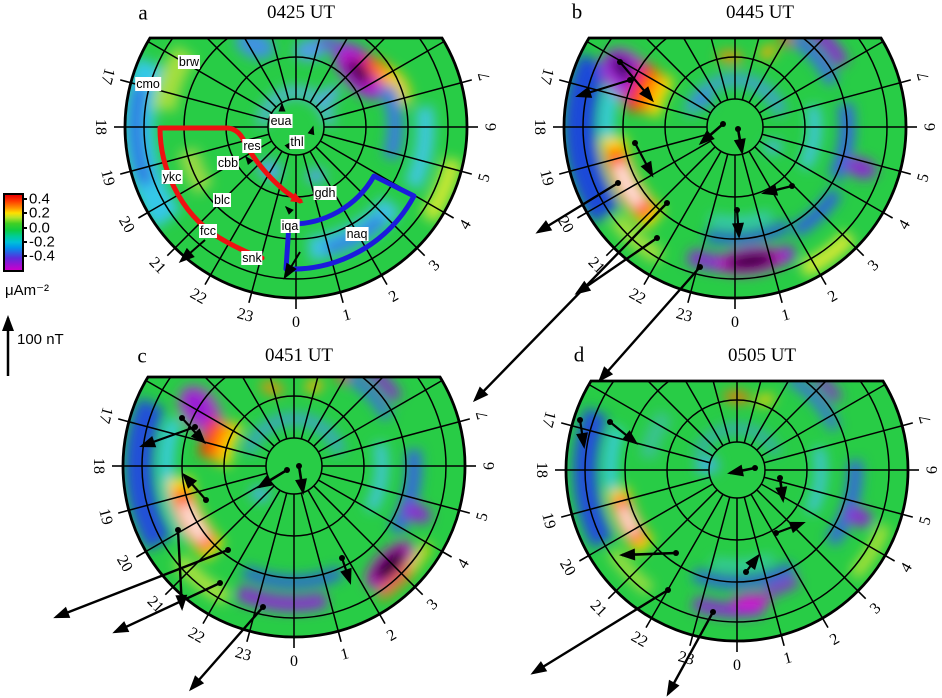 Image resolution: width=942 pixels, height=698 pixels. I want to click on station-label-blc: blc, so click(222, 200).